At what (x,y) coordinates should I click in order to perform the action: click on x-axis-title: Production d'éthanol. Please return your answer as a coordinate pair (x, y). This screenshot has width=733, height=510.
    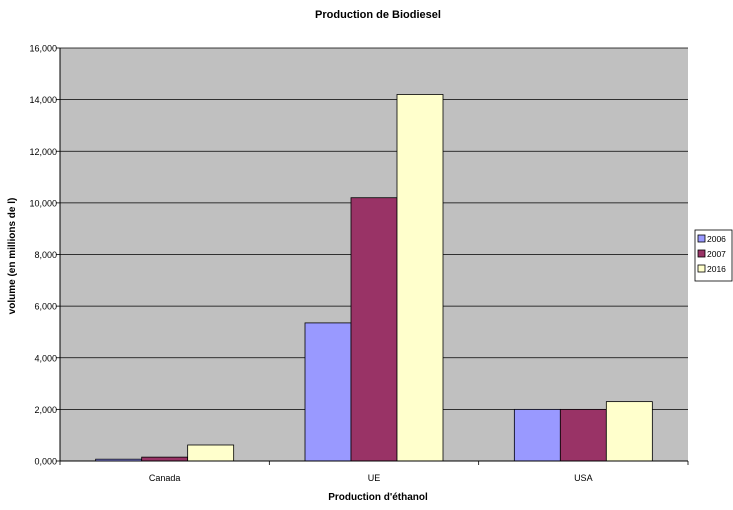
    Looking at the image, I should click on (378, 497).